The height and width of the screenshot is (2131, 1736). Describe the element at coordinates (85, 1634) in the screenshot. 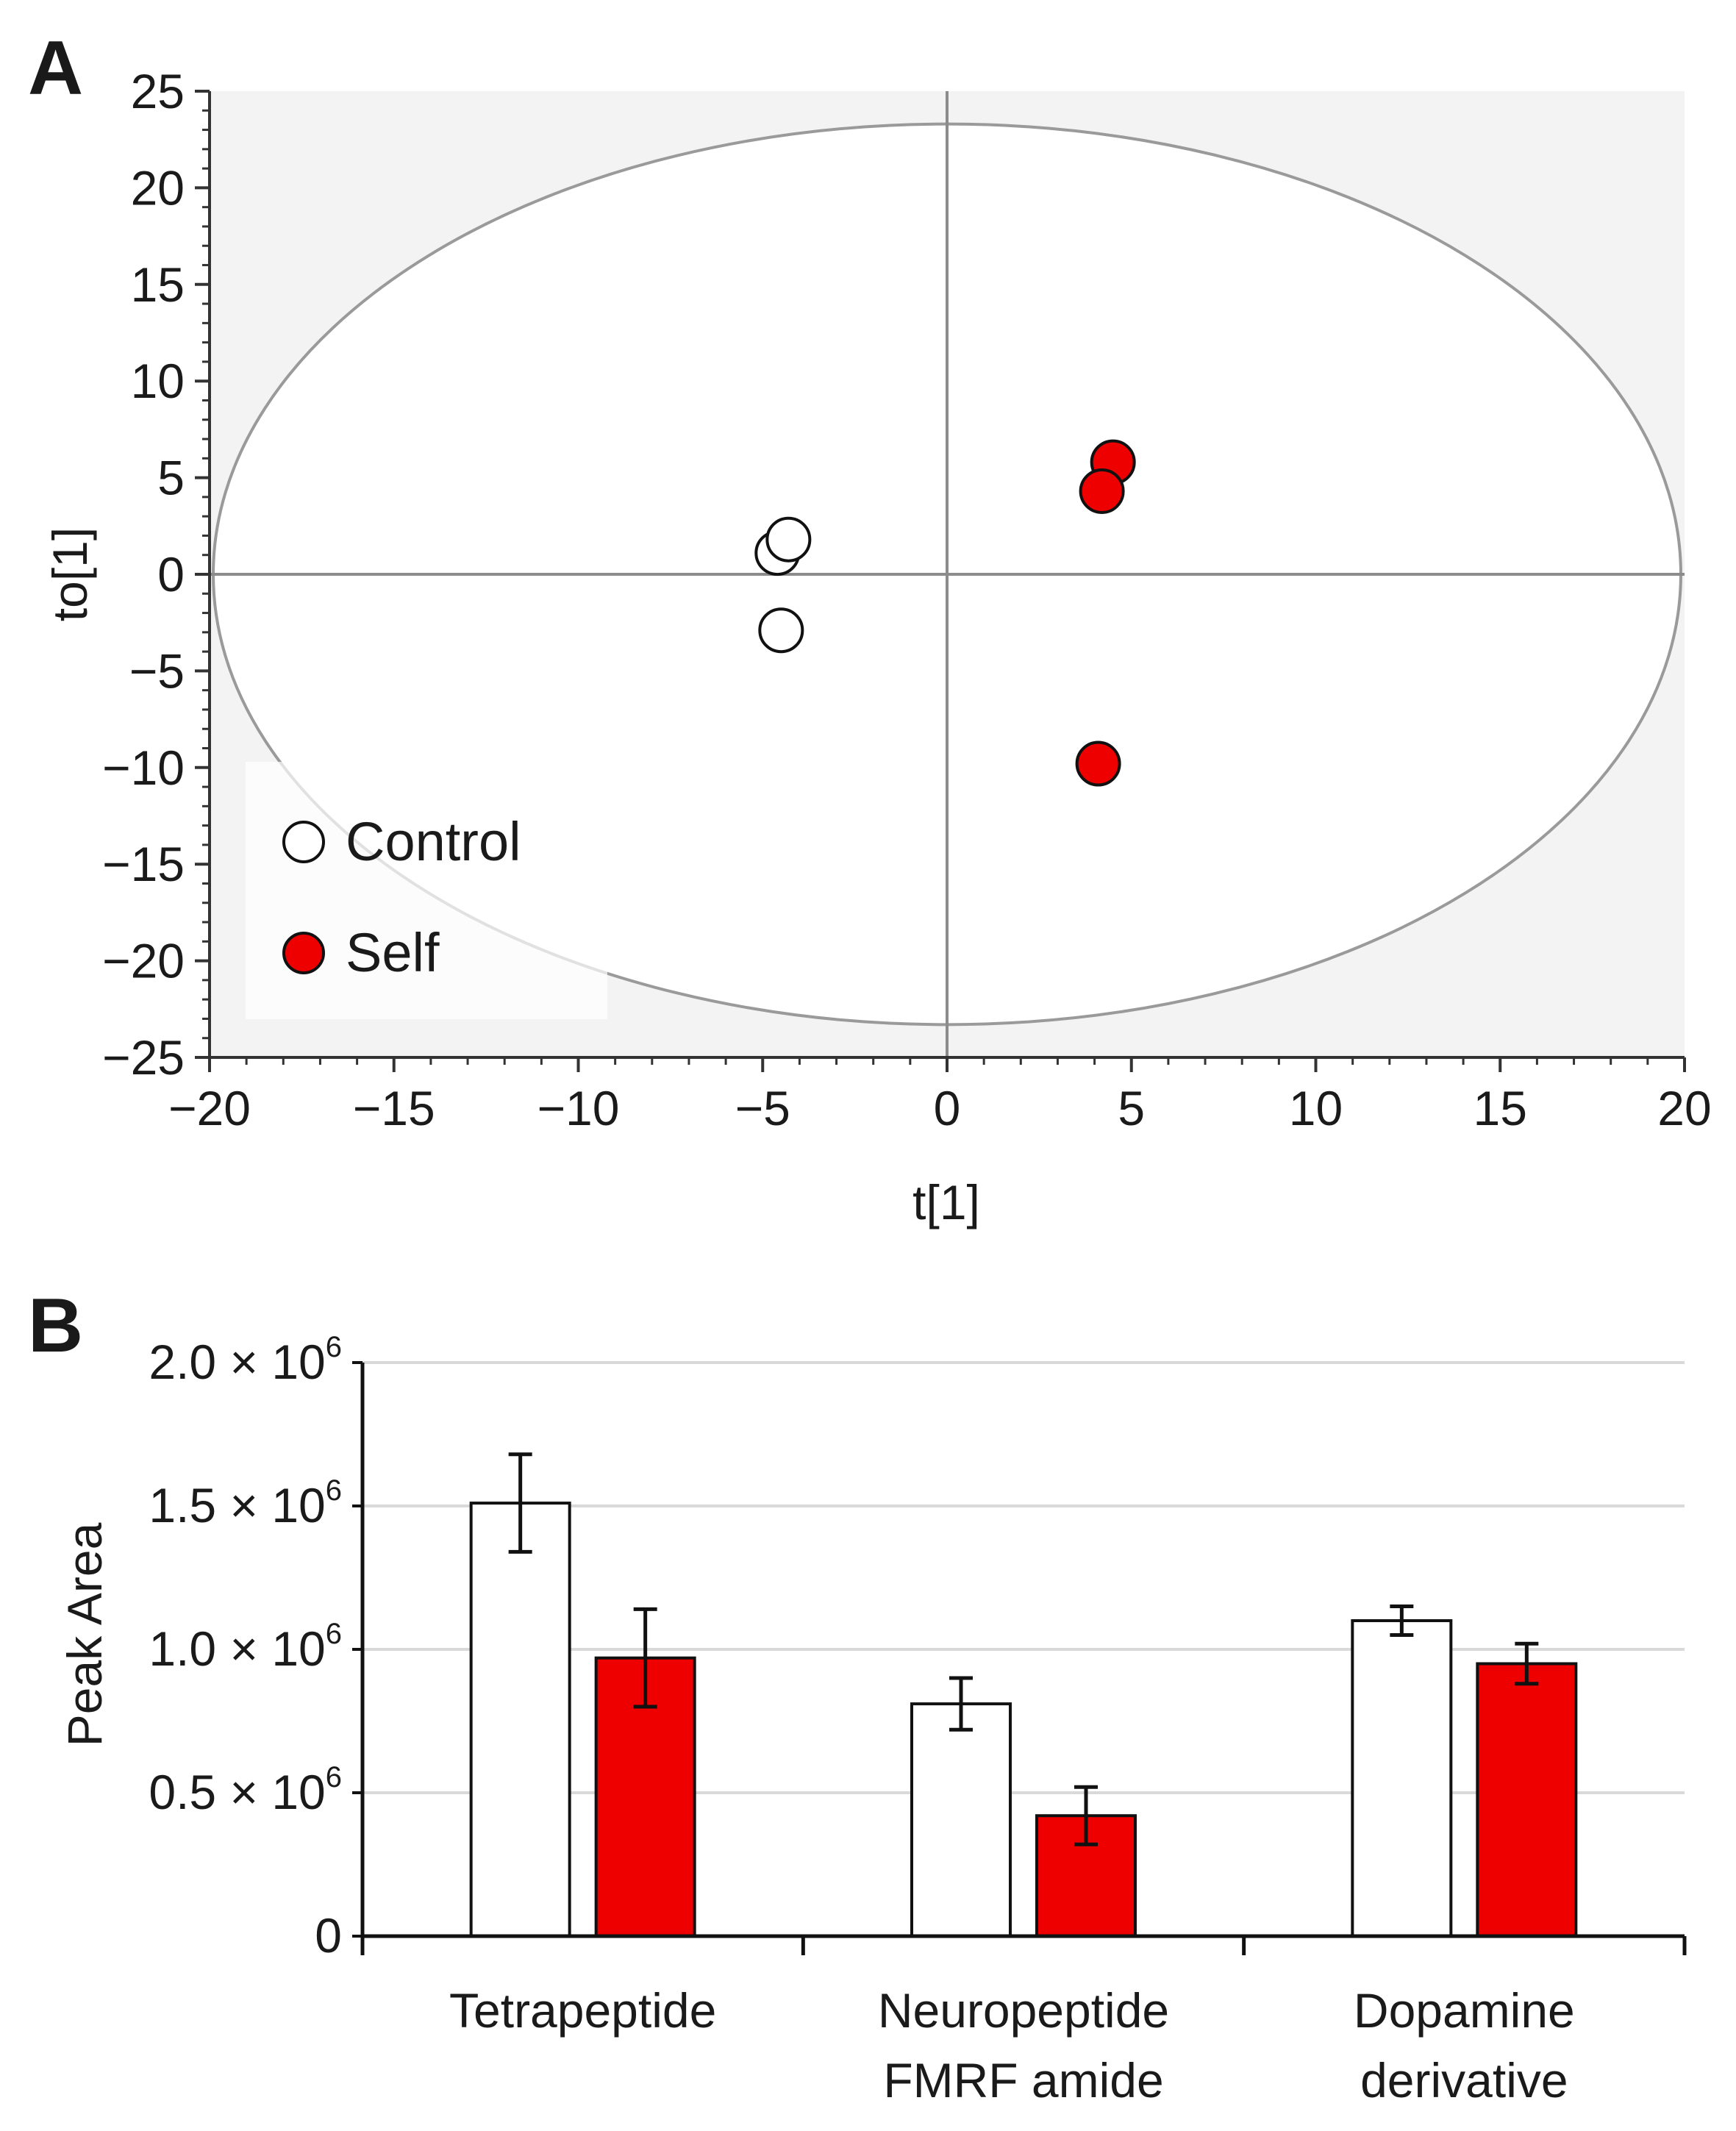

I see `y-axis-title: Peak Area` at that location.